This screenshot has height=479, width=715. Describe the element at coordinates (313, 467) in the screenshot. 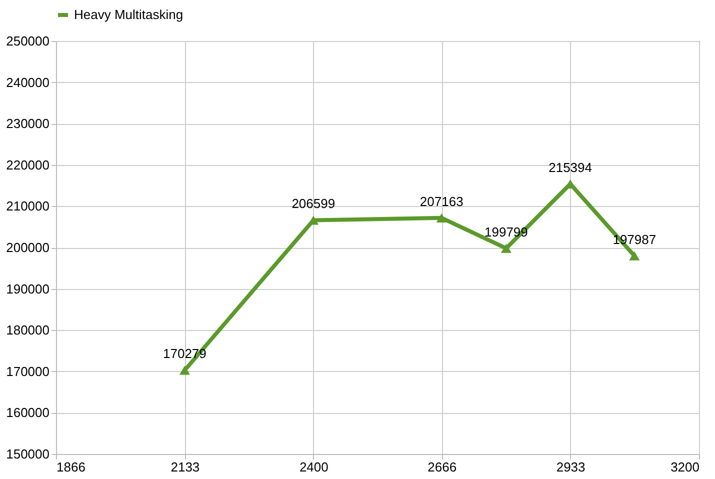

I see `x-tick-label: 2400` at that location.